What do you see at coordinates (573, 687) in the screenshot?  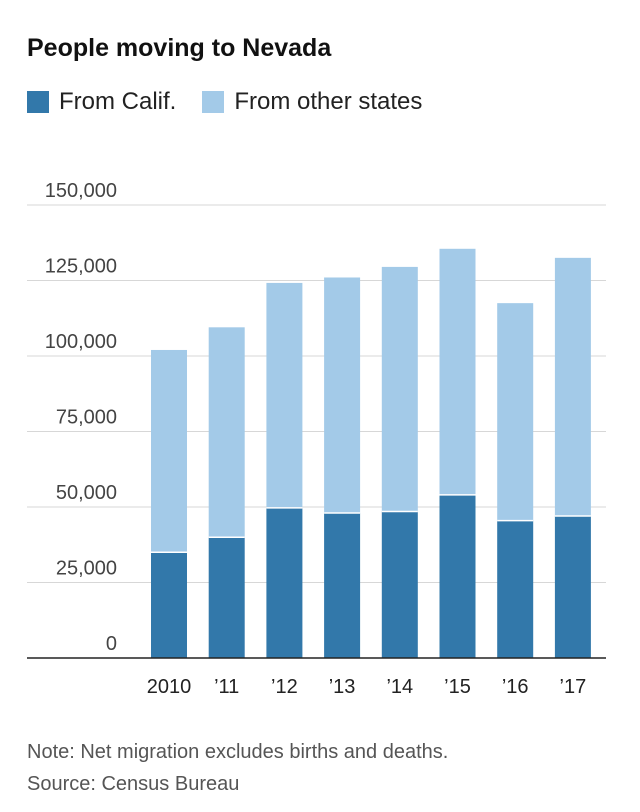 I see `x-tick-label: ’17` at bounding box center [573, 687].